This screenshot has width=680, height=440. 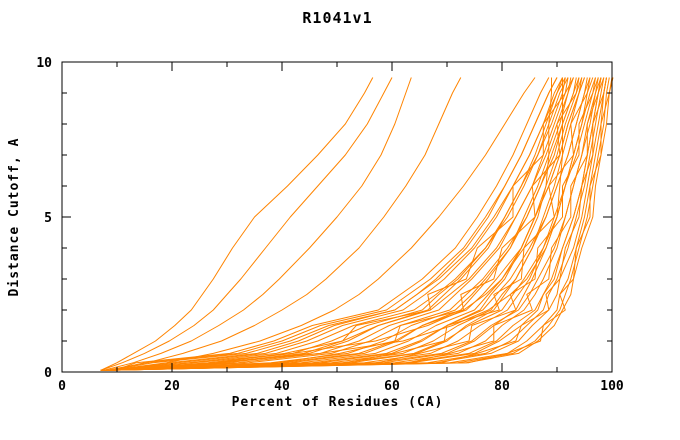 What do you see at coordinates (612, 386) in the screenshot?
I see `x-tick-label: 100` at bounding box center [612, 386].